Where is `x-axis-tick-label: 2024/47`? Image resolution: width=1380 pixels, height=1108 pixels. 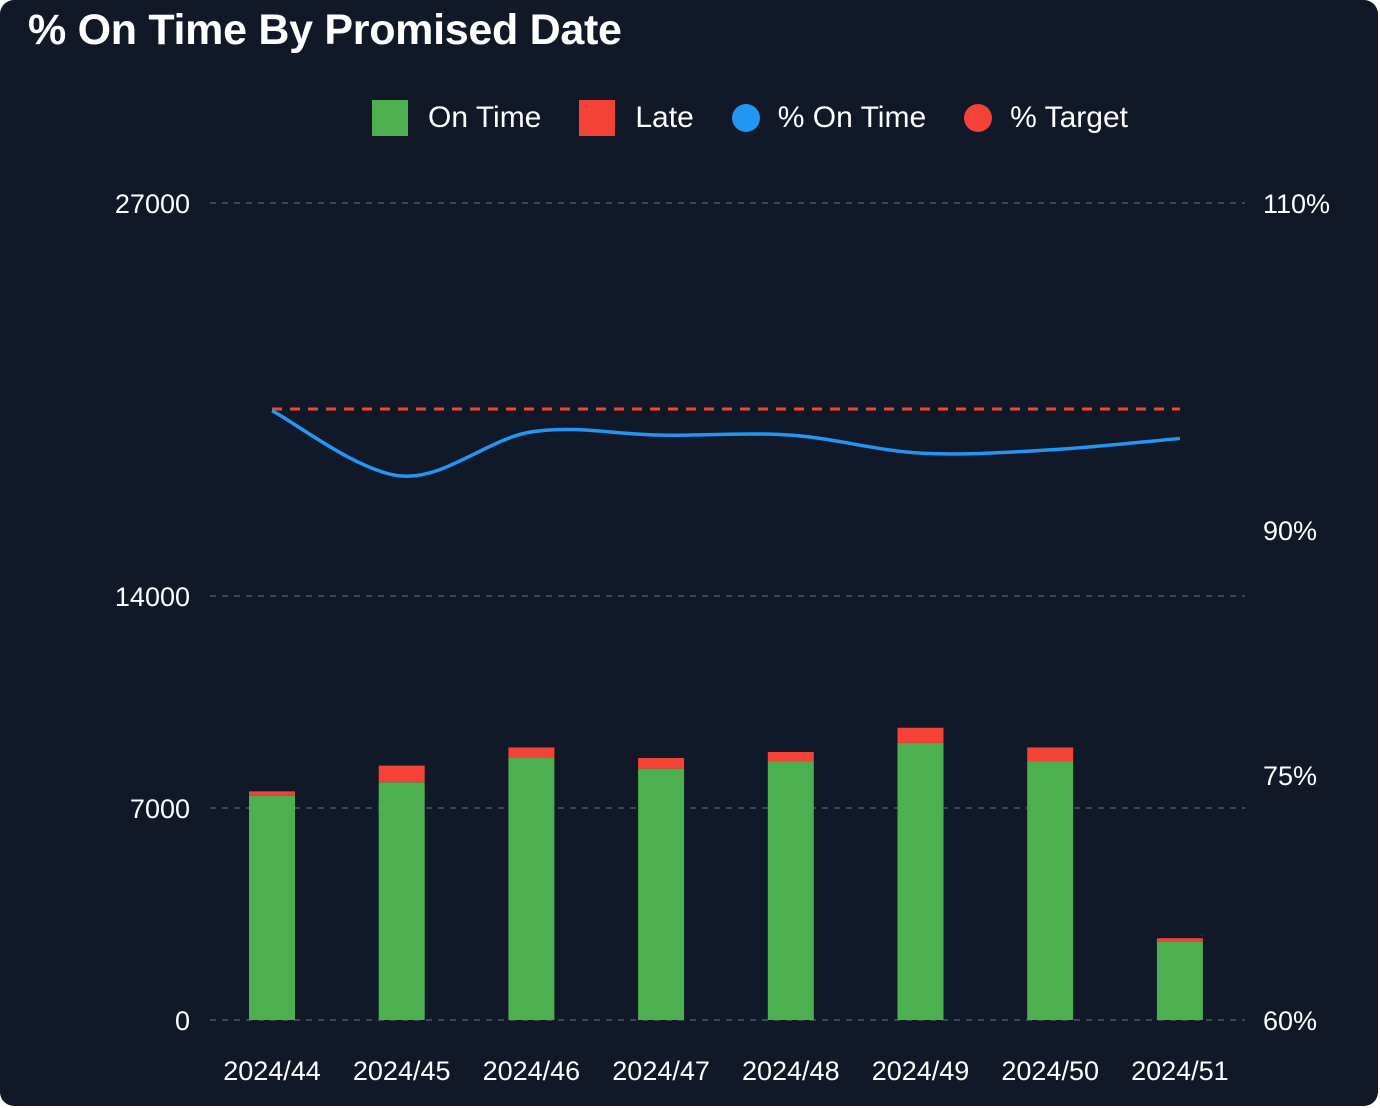 x-axis-tick-label: 2024/47 is located at coordinates (661, 1071).